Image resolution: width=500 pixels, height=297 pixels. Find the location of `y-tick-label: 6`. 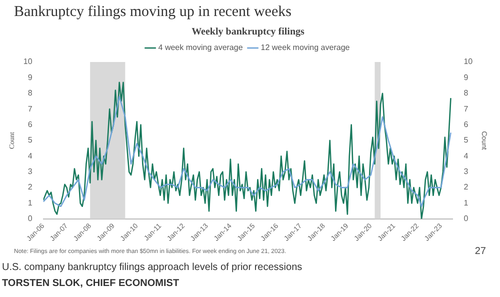

y-tick-label: 6 is located at coordinates (30, 124).